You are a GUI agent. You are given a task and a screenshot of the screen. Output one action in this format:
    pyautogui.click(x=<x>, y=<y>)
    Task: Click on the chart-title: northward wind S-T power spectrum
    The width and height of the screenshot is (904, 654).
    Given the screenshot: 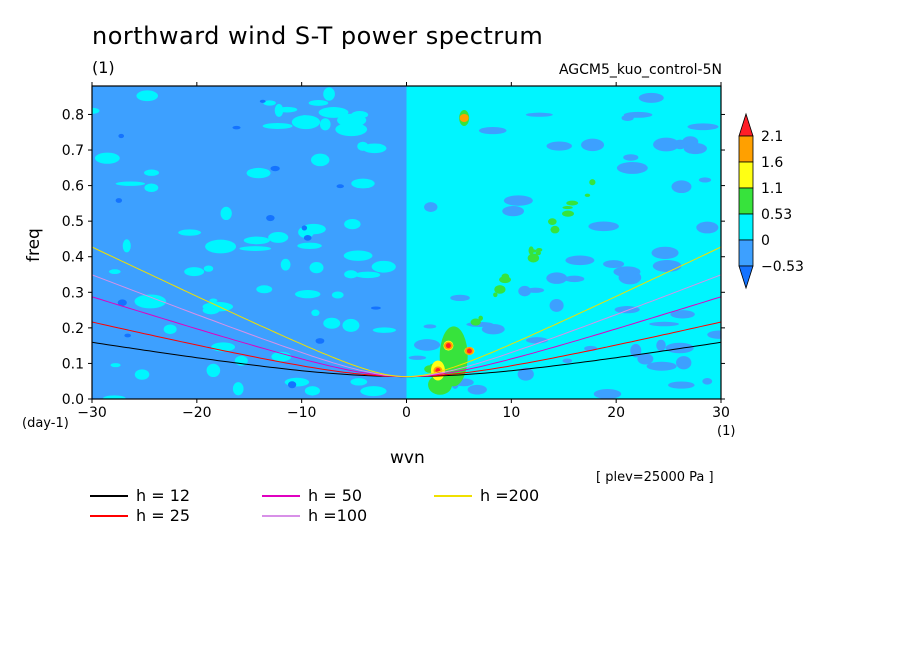 What is the action you would take?
    pyautogui.click(x=318, y=36)
    